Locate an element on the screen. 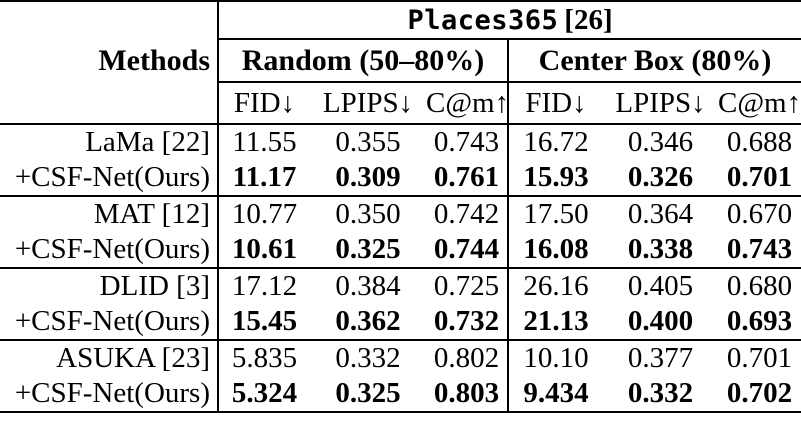 This screenshot has width=801, height=425. value-cell: 17.50 is located at coordinates (555, 214).